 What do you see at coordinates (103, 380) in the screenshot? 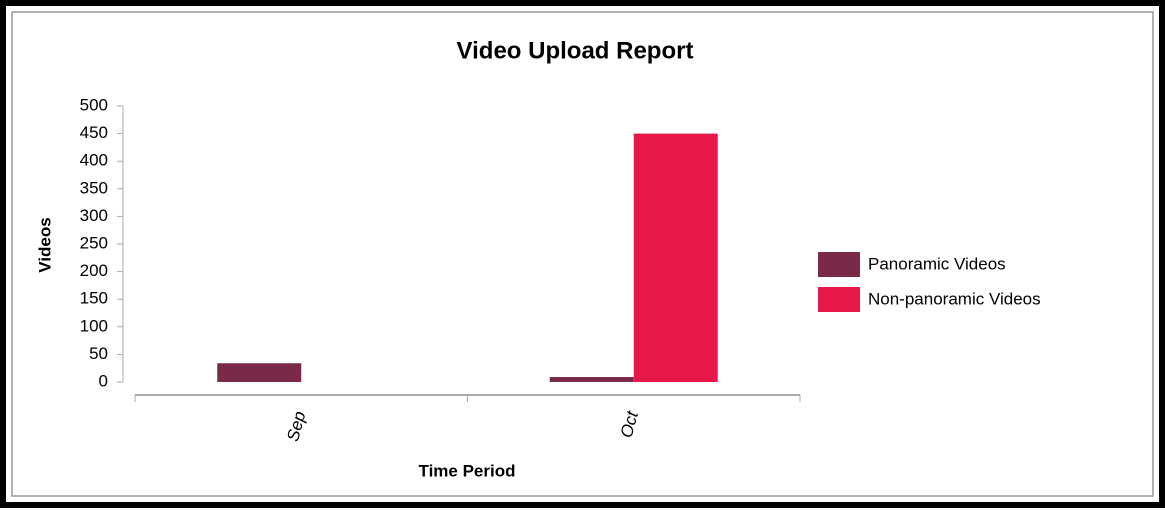
I see `y-tick-label: 0` at bounding box center [103, 380].